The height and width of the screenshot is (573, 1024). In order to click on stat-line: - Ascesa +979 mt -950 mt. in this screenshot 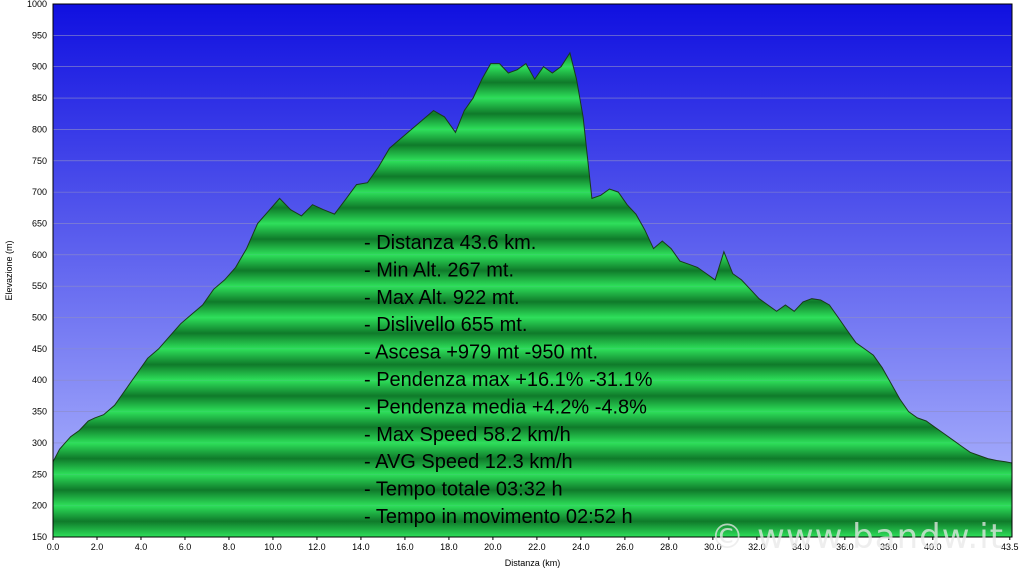, I will do `click(481, 353)`.